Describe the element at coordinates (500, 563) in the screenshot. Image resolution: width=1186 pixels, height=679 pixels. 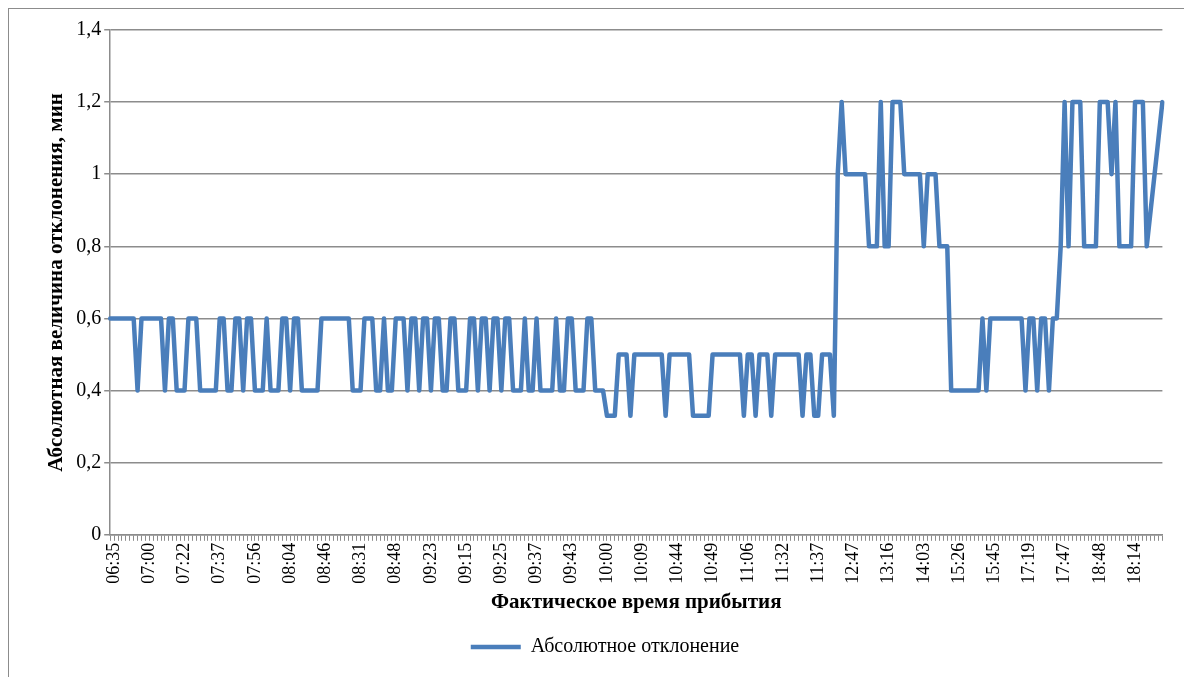
I see `x-tick-label: 09:25` at that location.